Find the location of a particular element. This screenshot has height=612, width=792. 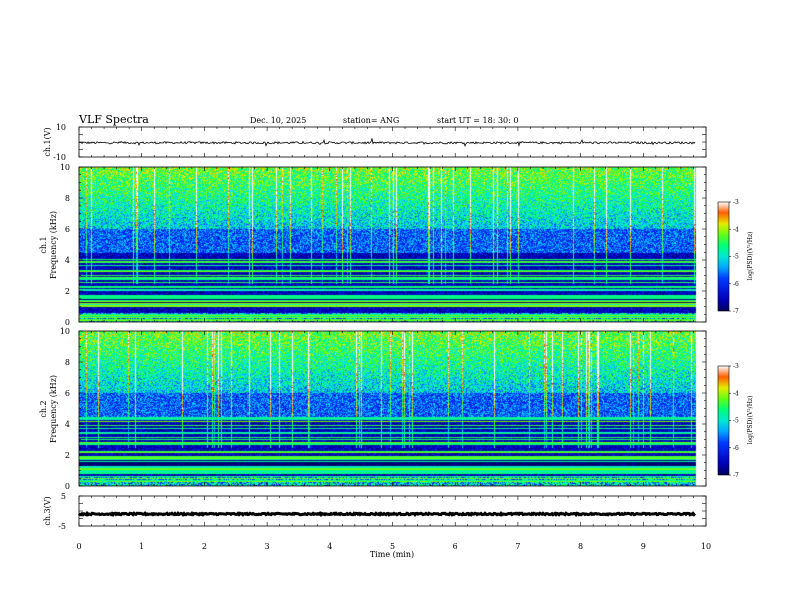

ch1-waveform-ylabel: ch.1(V) is located at coordinates (47, 141).